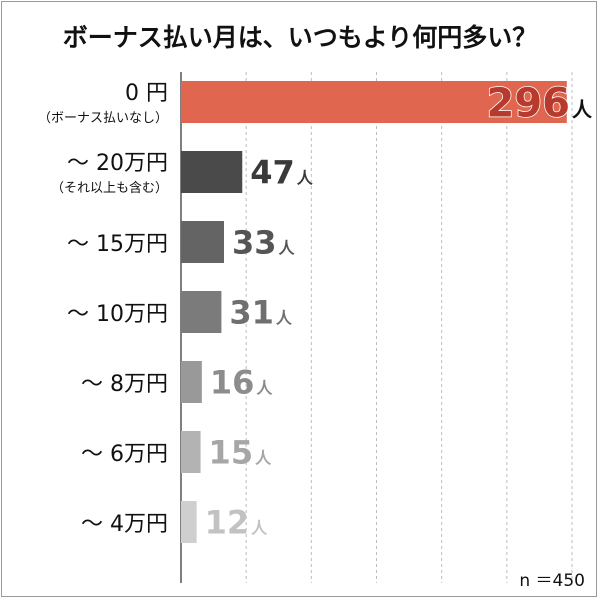 The width and height of the screenshot is (600, 600). I want to click on category-label: 〜 10万円, so click(117, 314).